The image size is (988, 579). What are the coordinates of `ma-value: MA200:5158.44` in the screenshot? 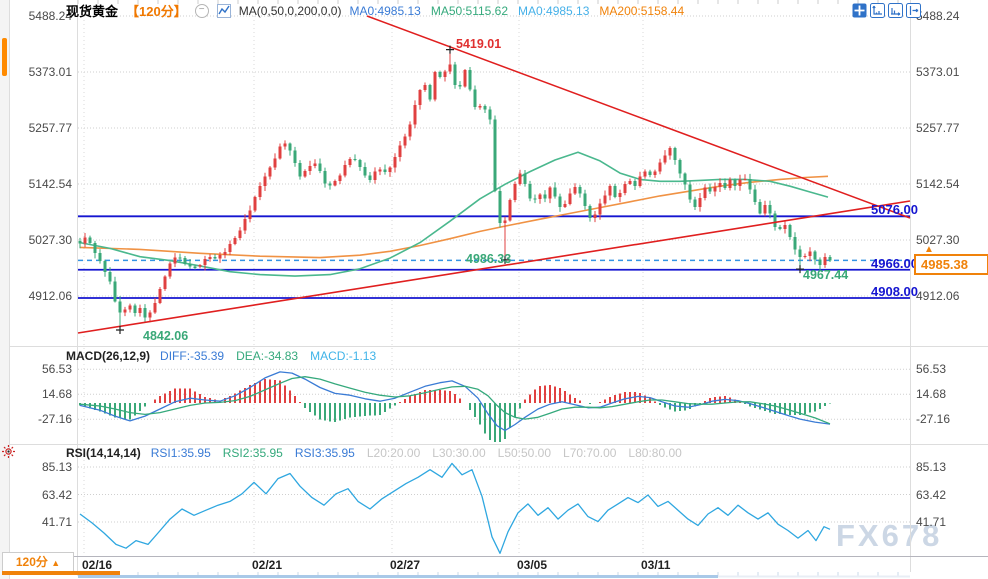 It's located at (642, 10).